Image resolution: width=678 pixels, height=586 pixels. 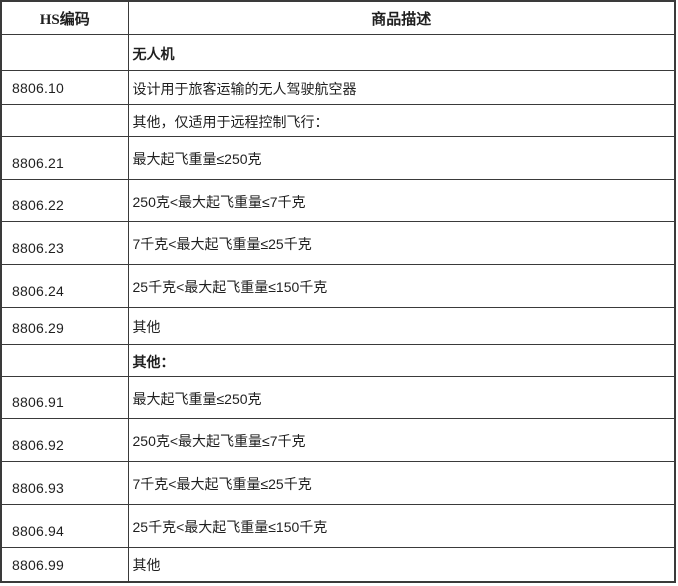 I want to click on hs-code-cell: 8806.23, so click(x=64, y=243).